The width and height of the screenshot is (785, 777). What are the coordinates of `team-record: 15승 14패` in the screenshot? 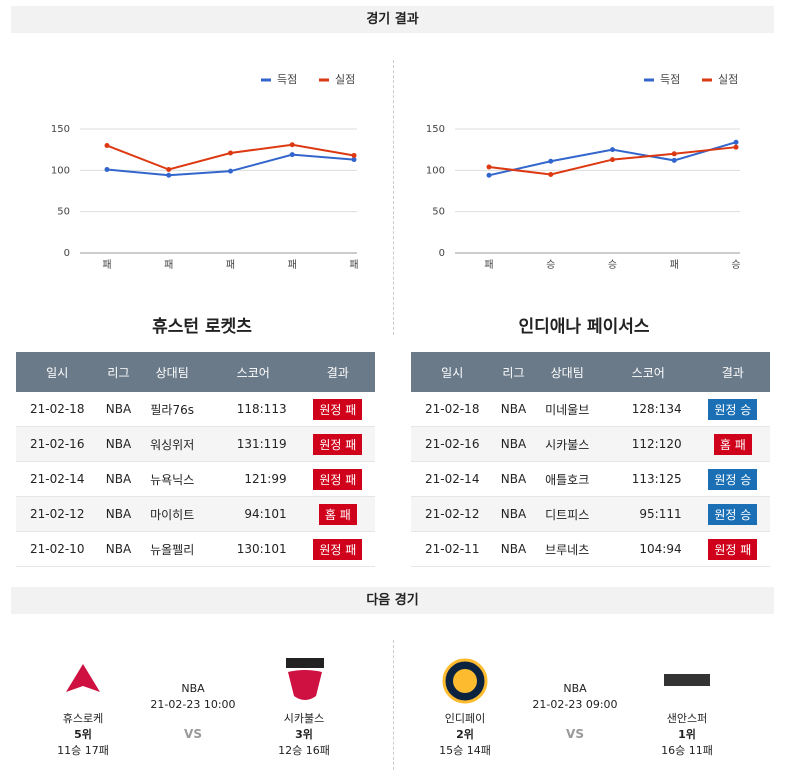 It's located at (465, 750).